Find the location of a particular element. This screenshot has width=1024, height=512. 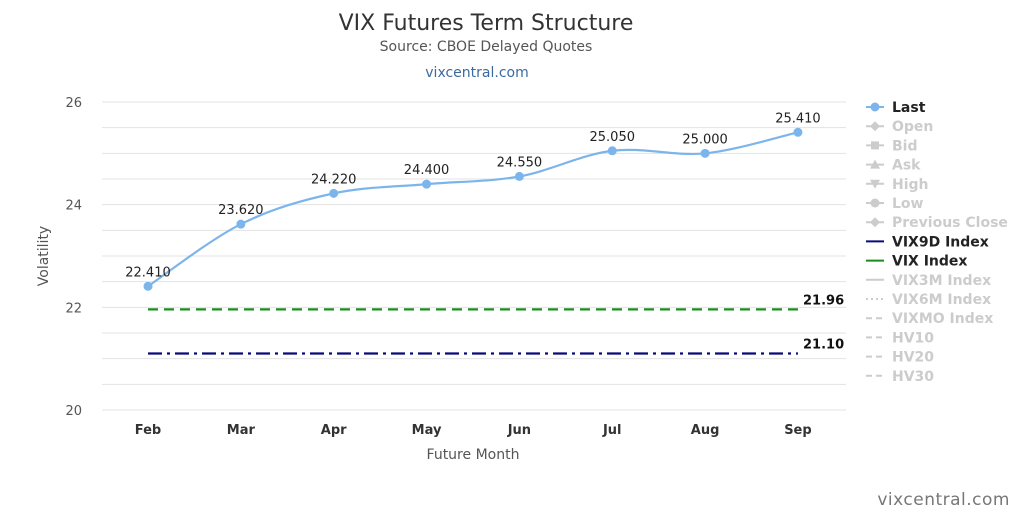

legend-item: HV20 is located at coordinates (900, 358).